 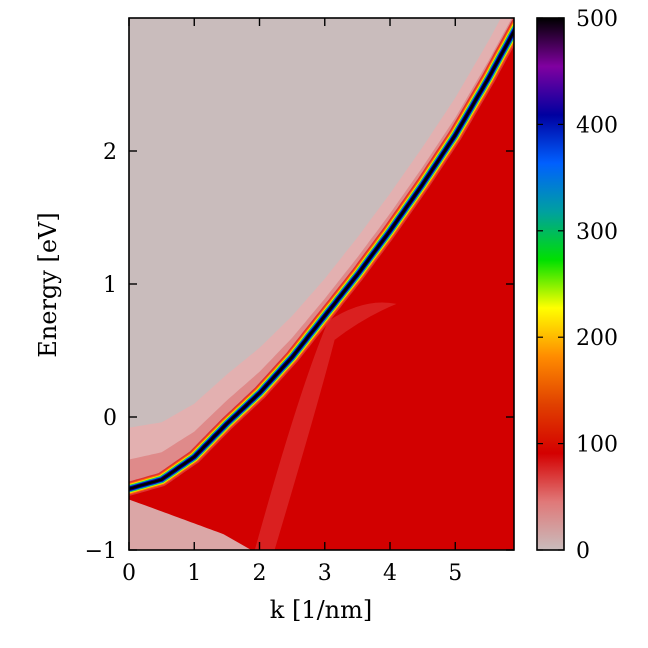 What do you see at coordinates (110, 285) in the screenshot?
I see `y-tick-label: 1` at bounding box center [110, 285].